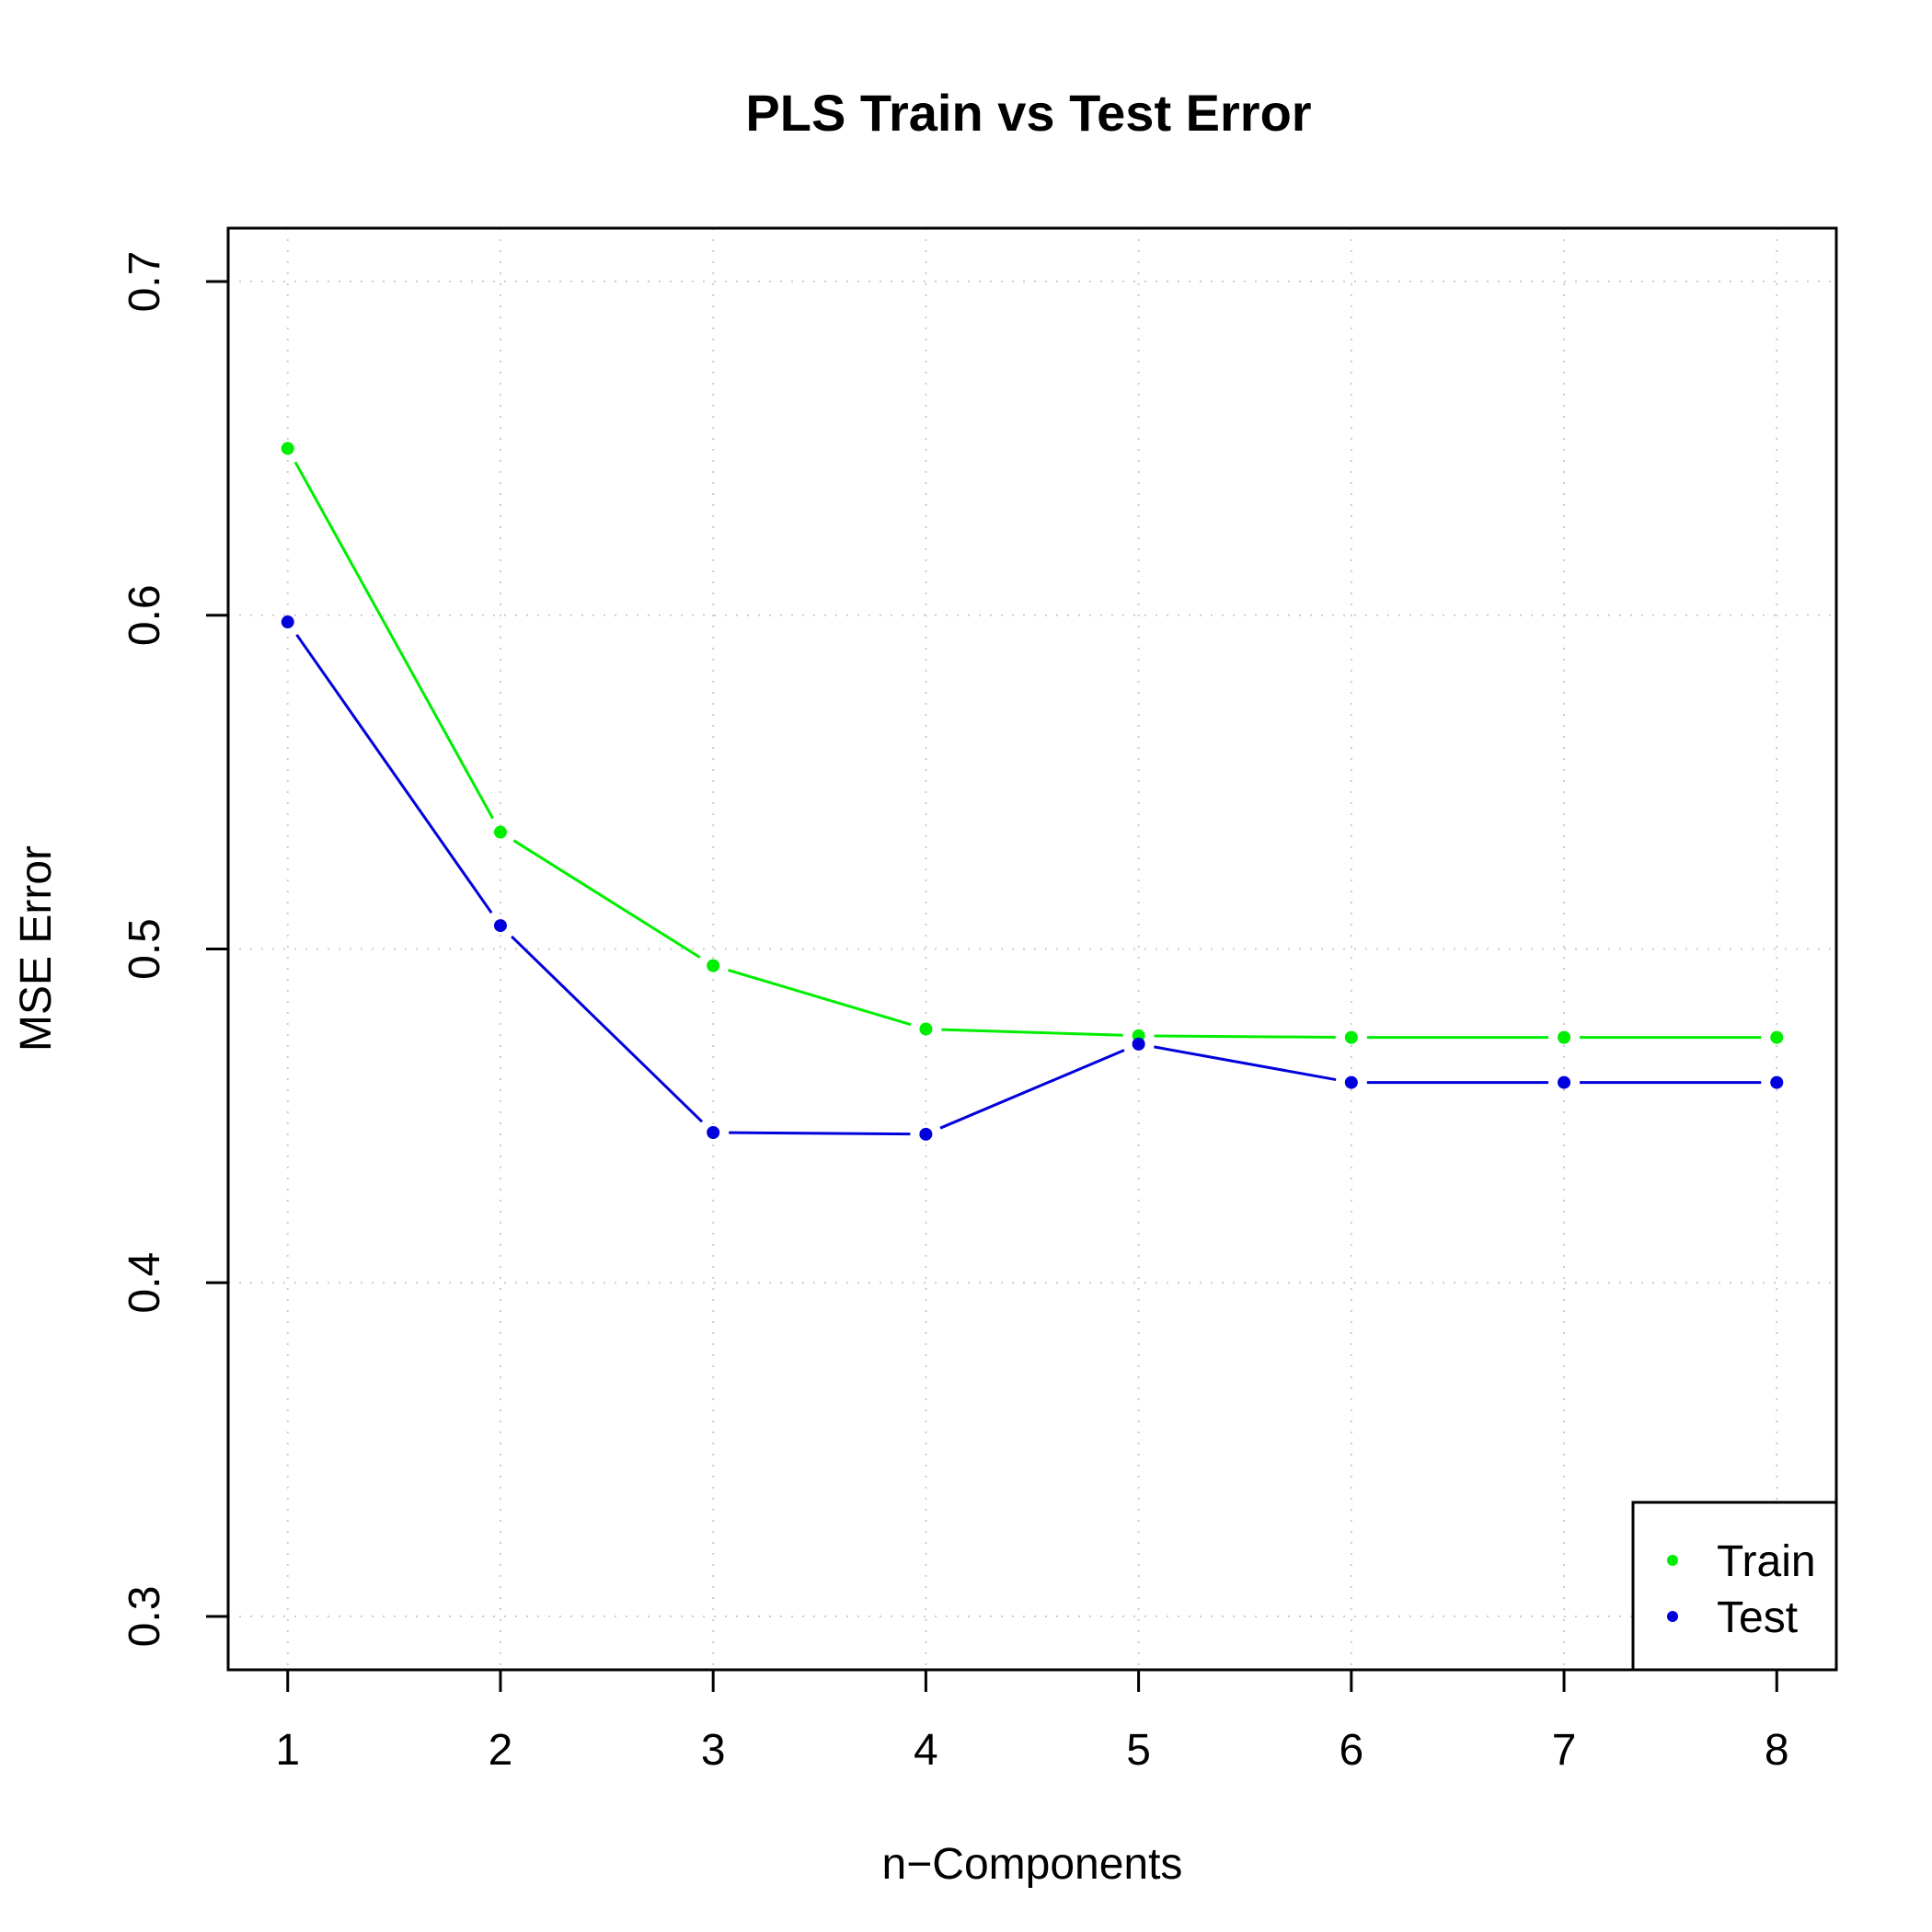 This screenshot has height=1932, width=1932. Describe the element at coordinates (501, 1750) in the screenshot. I see `x-tick-label-2: 2` at that location.